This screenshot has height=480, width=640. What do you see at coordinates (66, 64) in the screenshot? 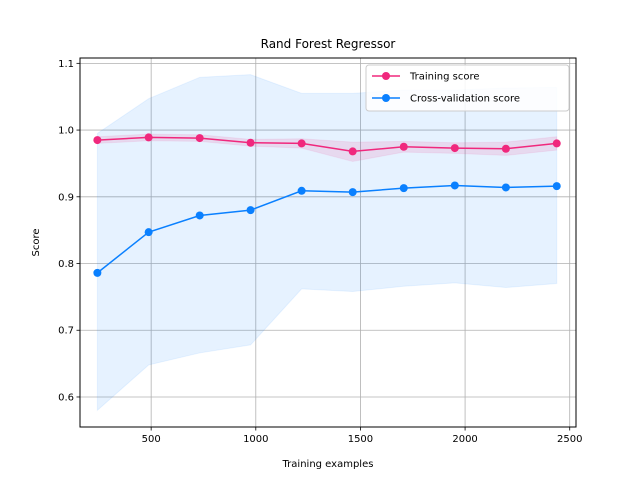
I see `y-tick-label: 1.1` at bounding box center [66, 64].